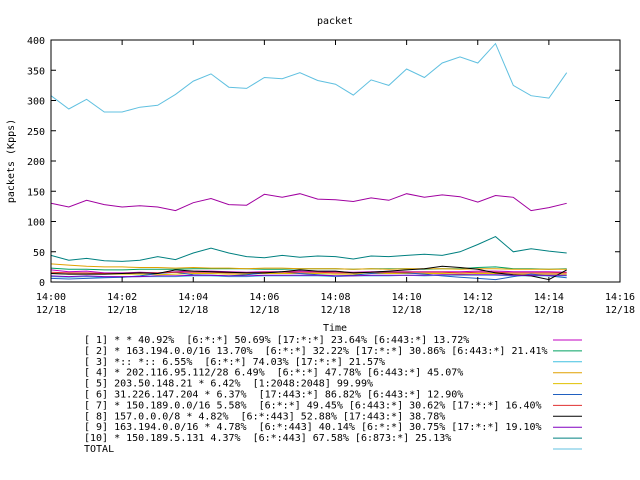  What do you see at coordinates (335, 297) in the screenshot?
I see `x-tick-time: 14:08` at bounding box center [335, 297].